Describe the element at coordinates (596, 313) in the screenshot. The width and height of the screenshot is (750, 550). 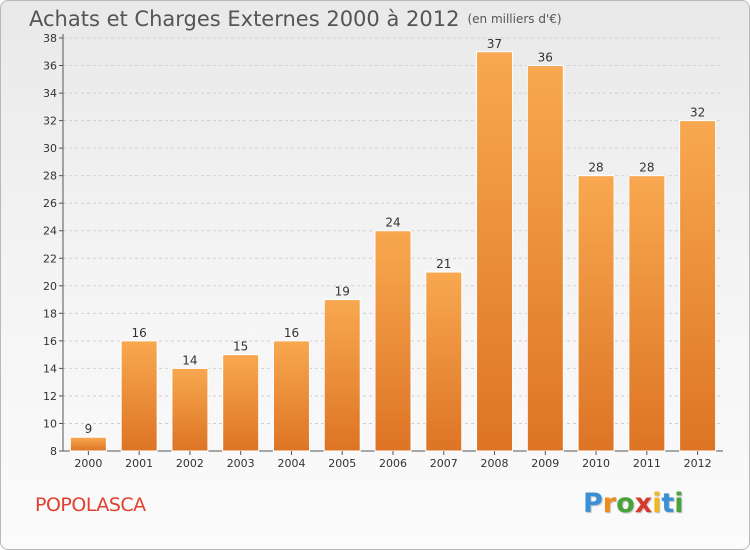
I see `bar-2010` at that location.